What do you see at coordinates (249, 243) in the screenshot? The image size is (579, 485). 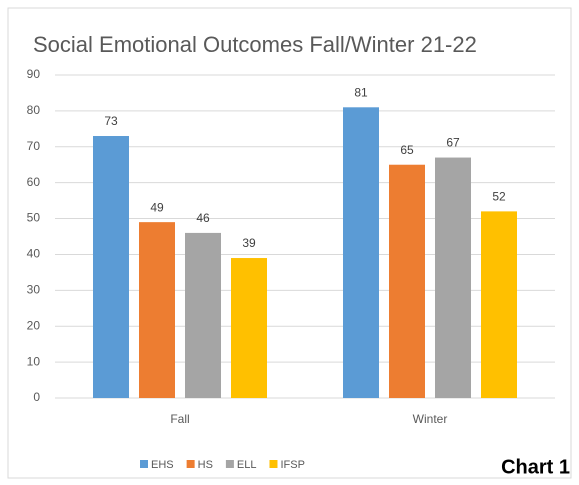 I see `data-label: 39` at bounding box center [249, 243].